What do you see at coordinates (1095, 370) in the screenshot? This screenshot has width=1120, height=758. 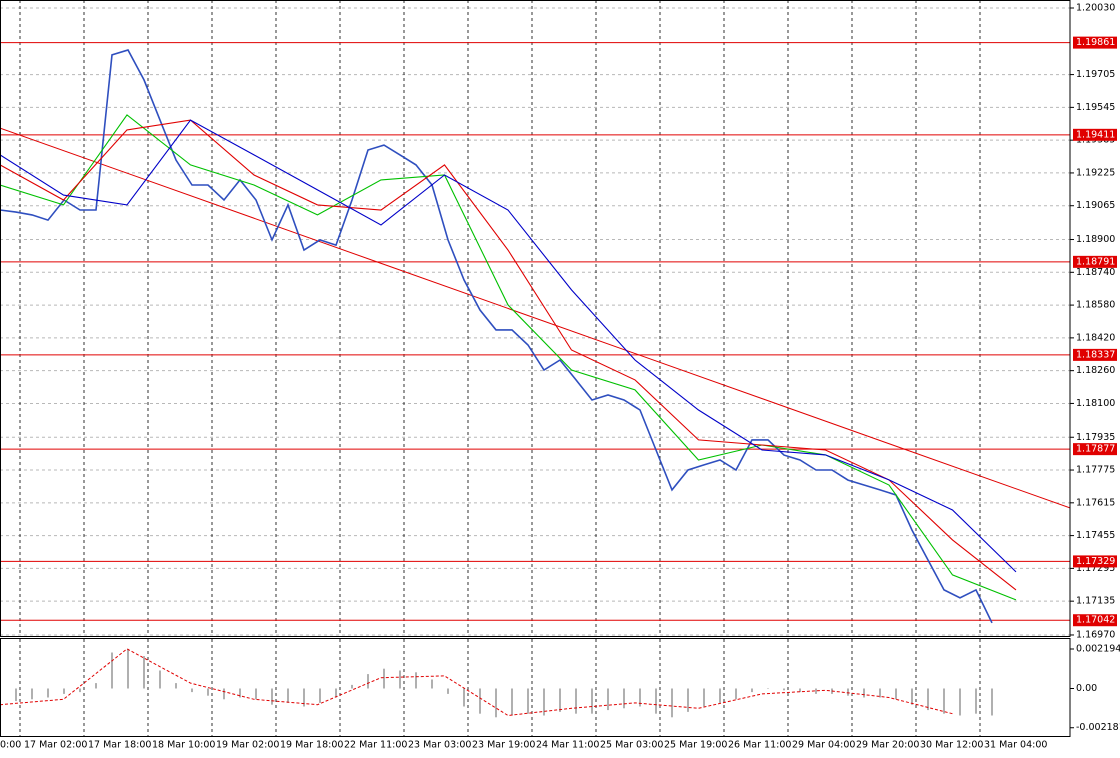 I see `y-tick-label: 1.18260` at bounding box center [1095, 370].